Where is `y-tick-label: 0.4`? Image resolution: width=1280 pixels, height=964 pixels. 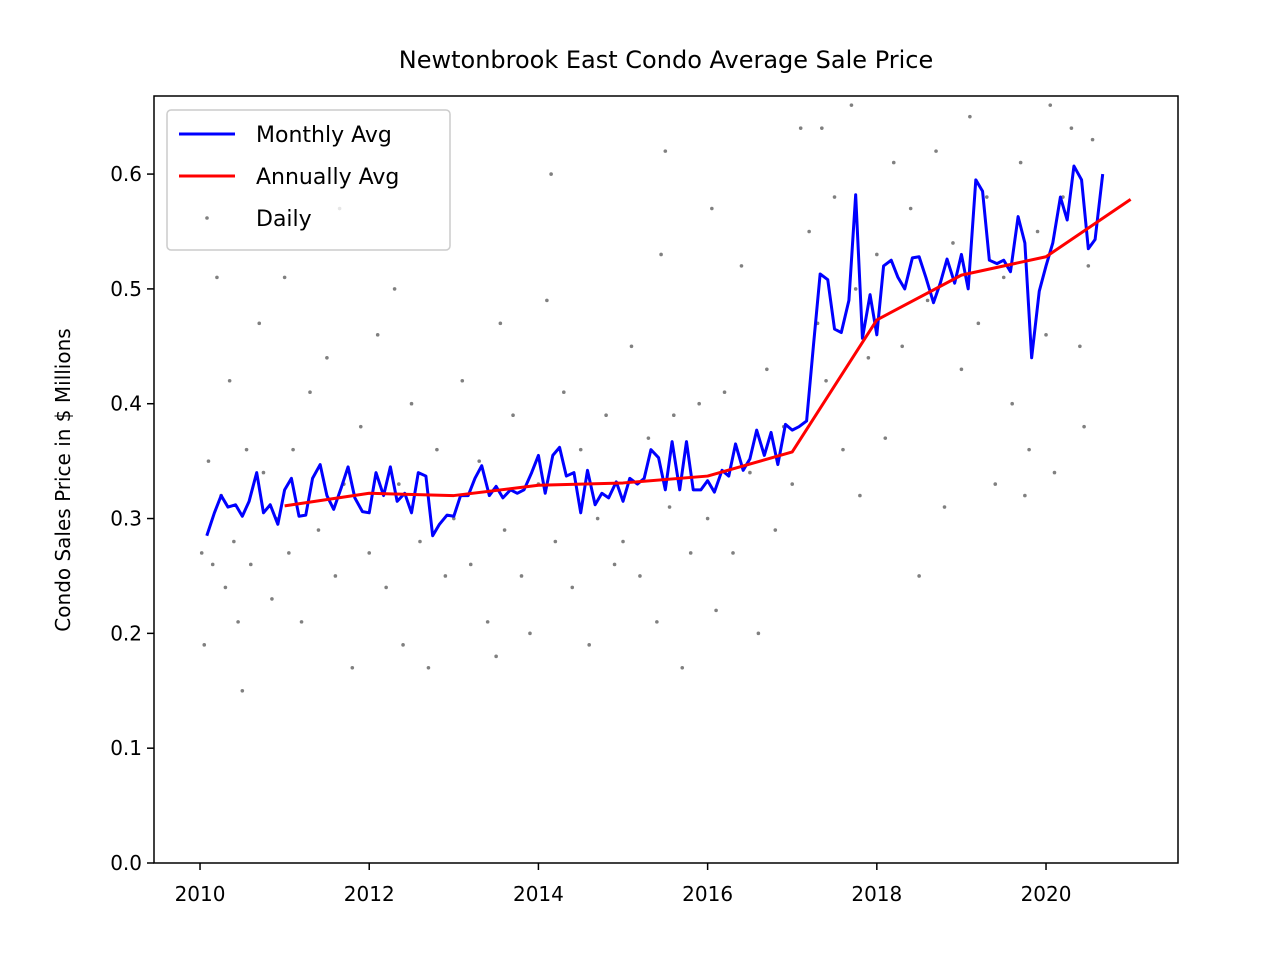
y-tick-label: 0.4 is located at coordinates (126, 404).